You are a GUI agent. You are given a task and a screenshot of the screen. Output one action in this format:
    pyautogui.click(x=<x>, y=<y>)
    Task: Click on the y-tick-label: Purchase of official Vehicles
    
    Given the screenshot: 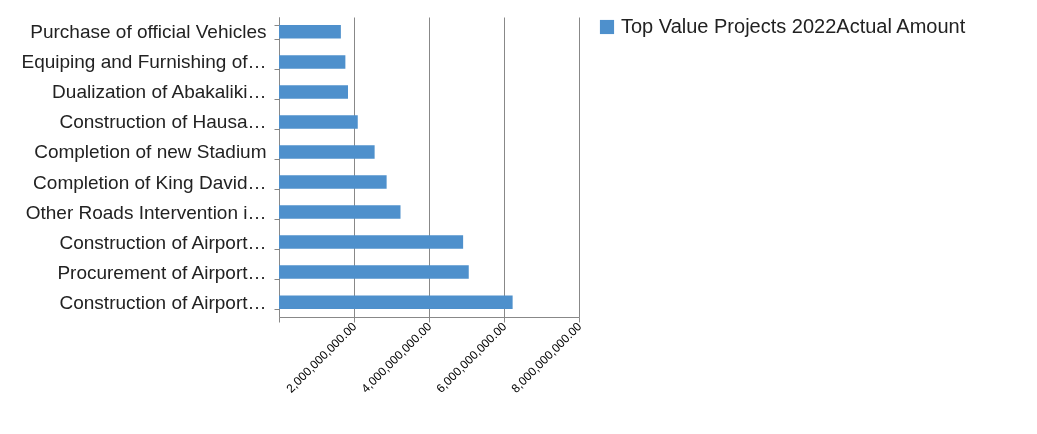 What is the action you would take?
    pyautogui.click(x=148, y=32)
    